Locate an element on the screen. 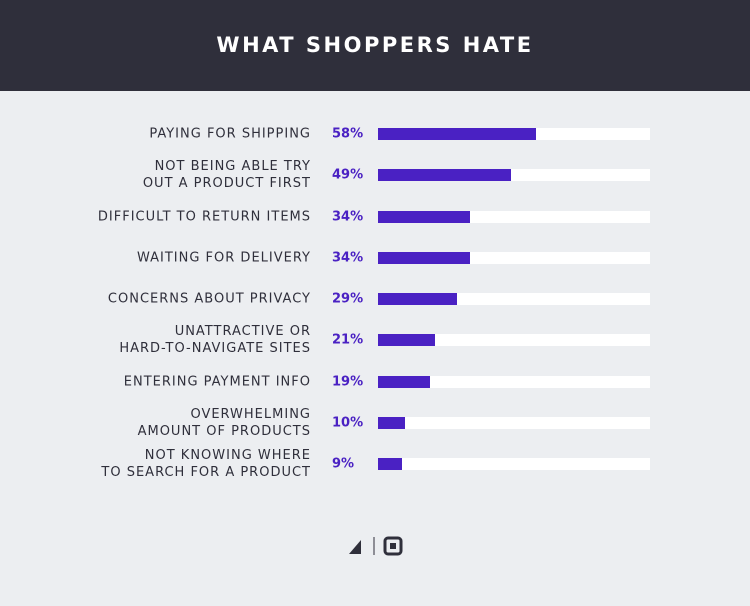  value-label: 21% is located at coordinates (348, 340).